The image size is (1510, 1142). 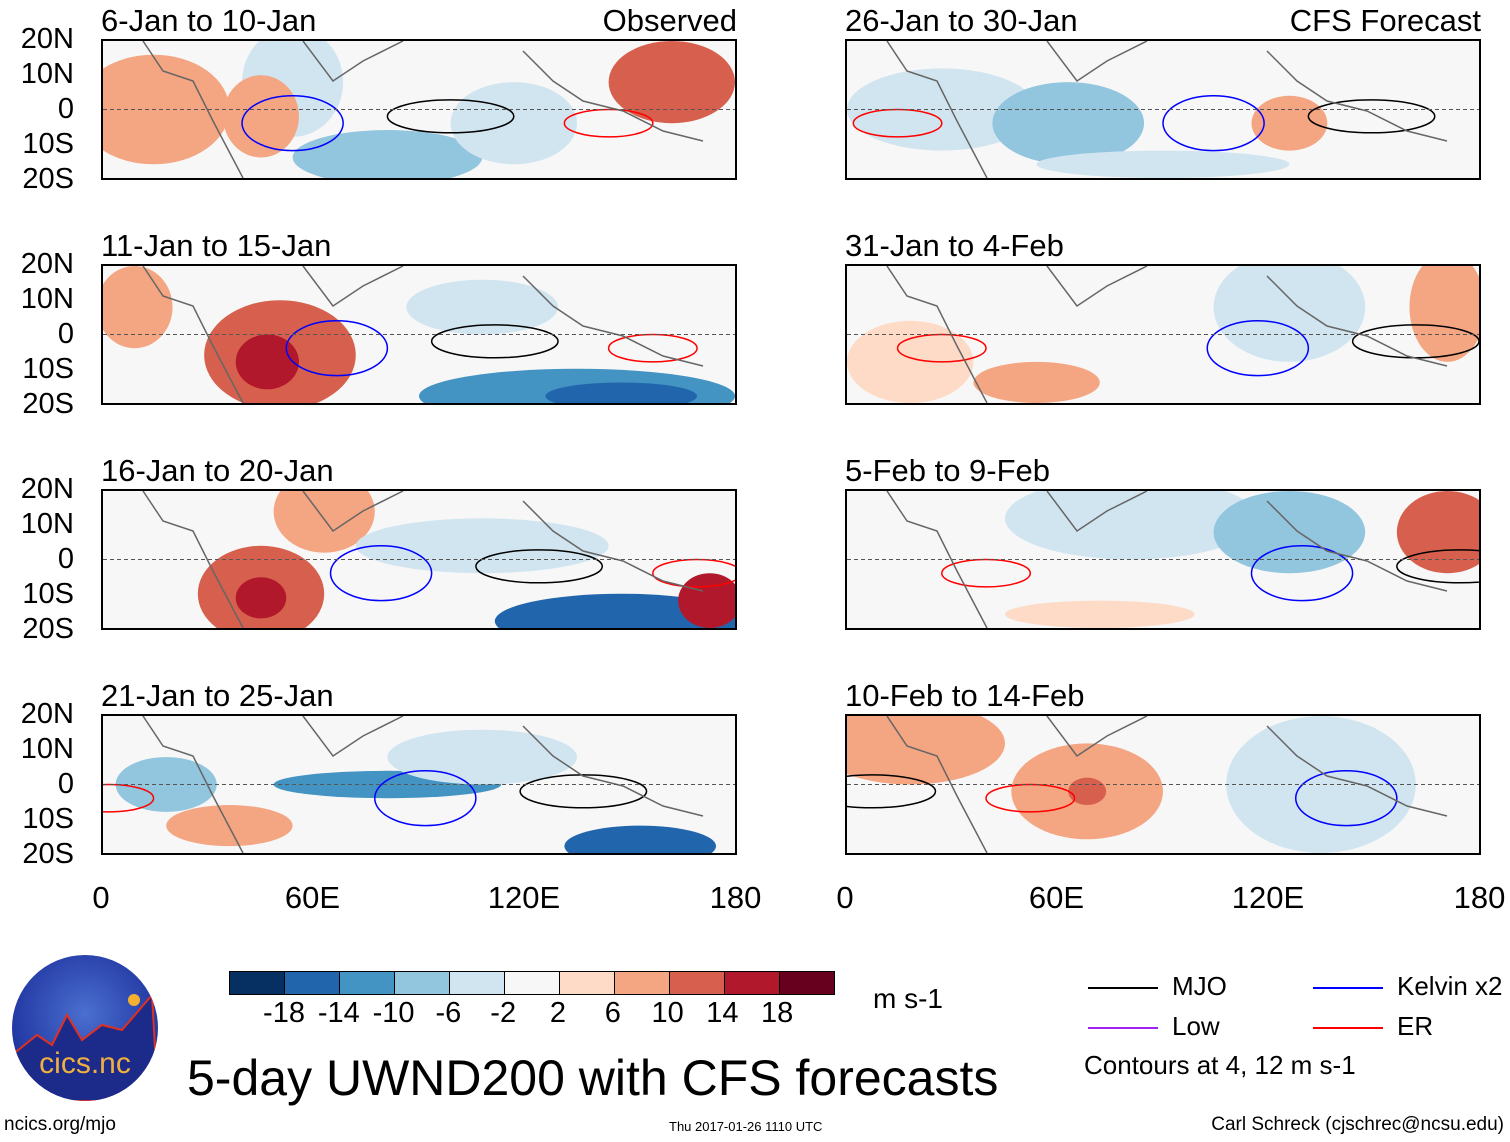 I want to click on cics-logo: cics.nc, so click(x=85, y=1028).